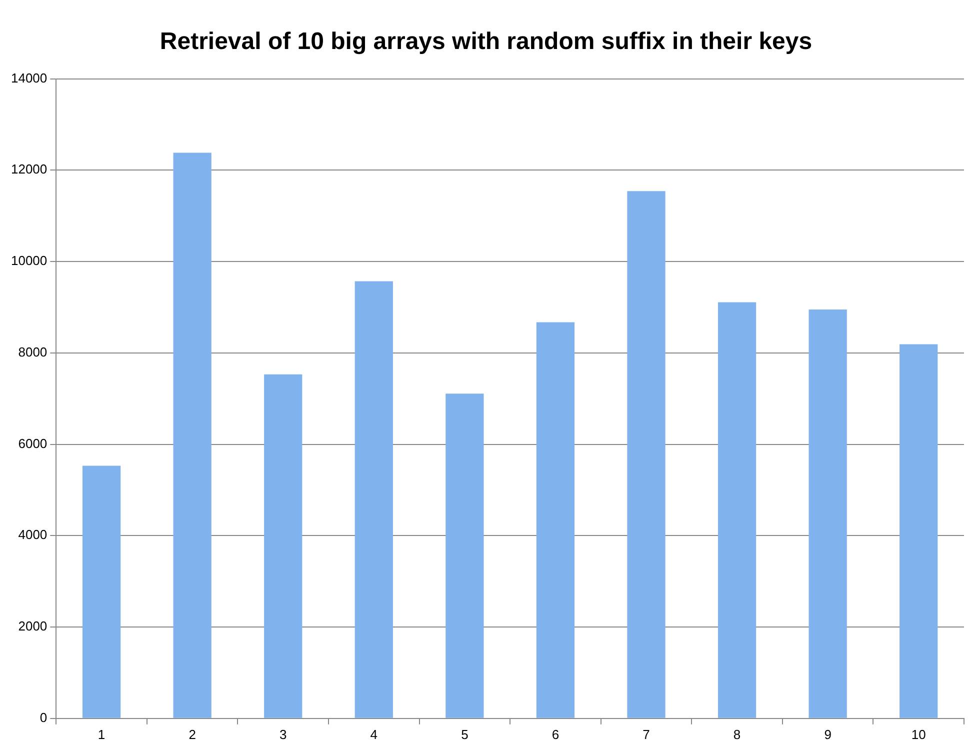 The image size is (974, 754). What do you see at coordinates (33, 352) in the screenshot?
I see `y-tick-label: 8000` at bounding box center [33, 352].